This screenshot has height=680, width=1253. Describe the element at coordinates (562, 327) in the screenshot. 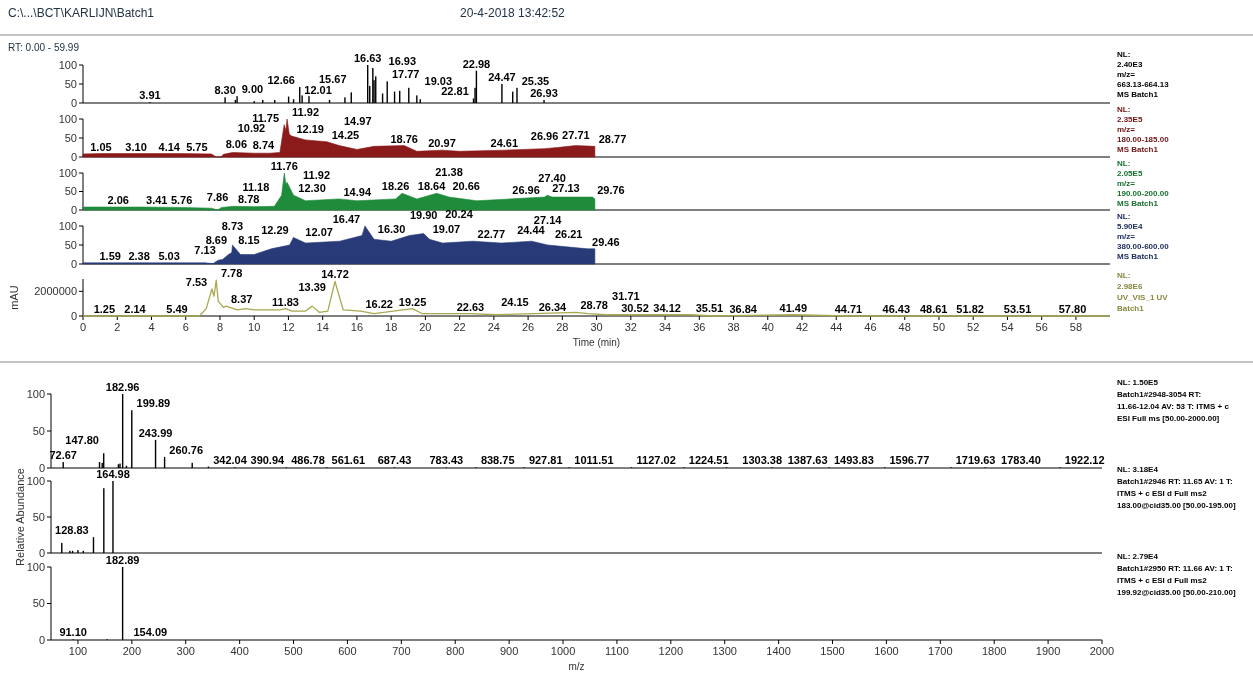

I see `x-tick-label: 28` at that location.